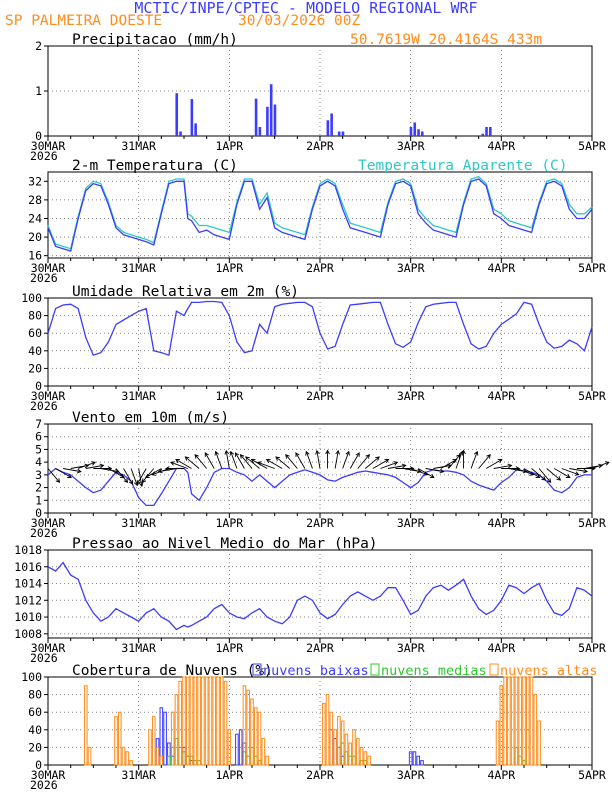  What do you see at coordinates (31, 298) in the screenshot?
I see `y-tick-label: 100` at bounding box center [31, 298].